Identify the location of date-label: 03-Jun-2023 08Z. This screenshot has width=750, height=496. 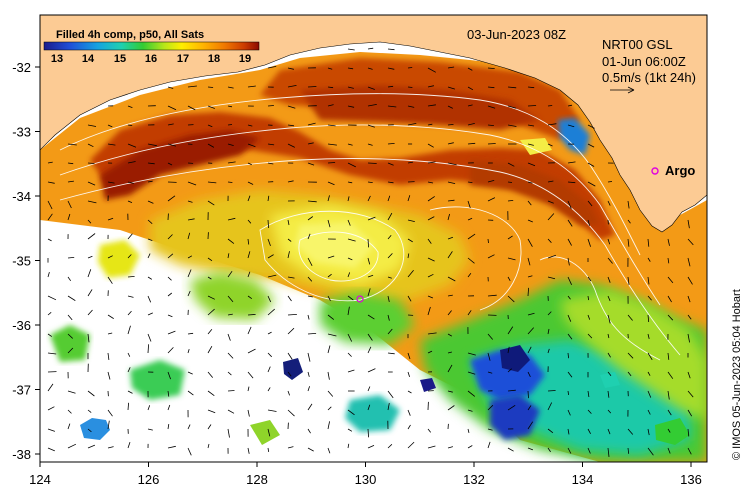
(516, 34).